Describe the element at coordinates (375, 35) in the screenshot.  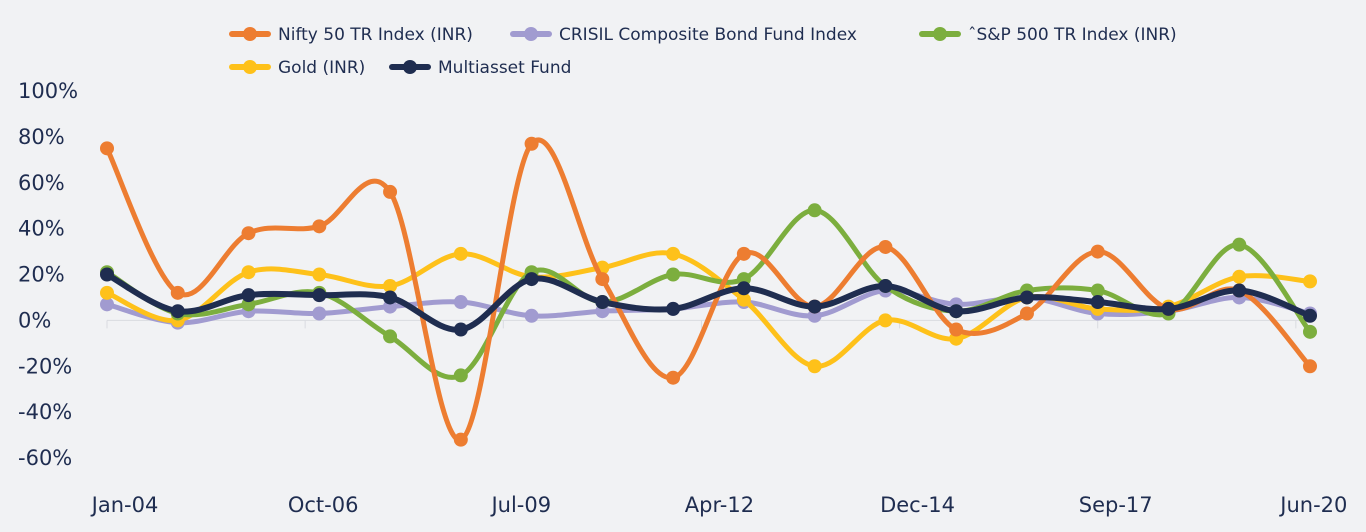
I see `legend-label: Nifty 50 TR Index (INR)` at that location.